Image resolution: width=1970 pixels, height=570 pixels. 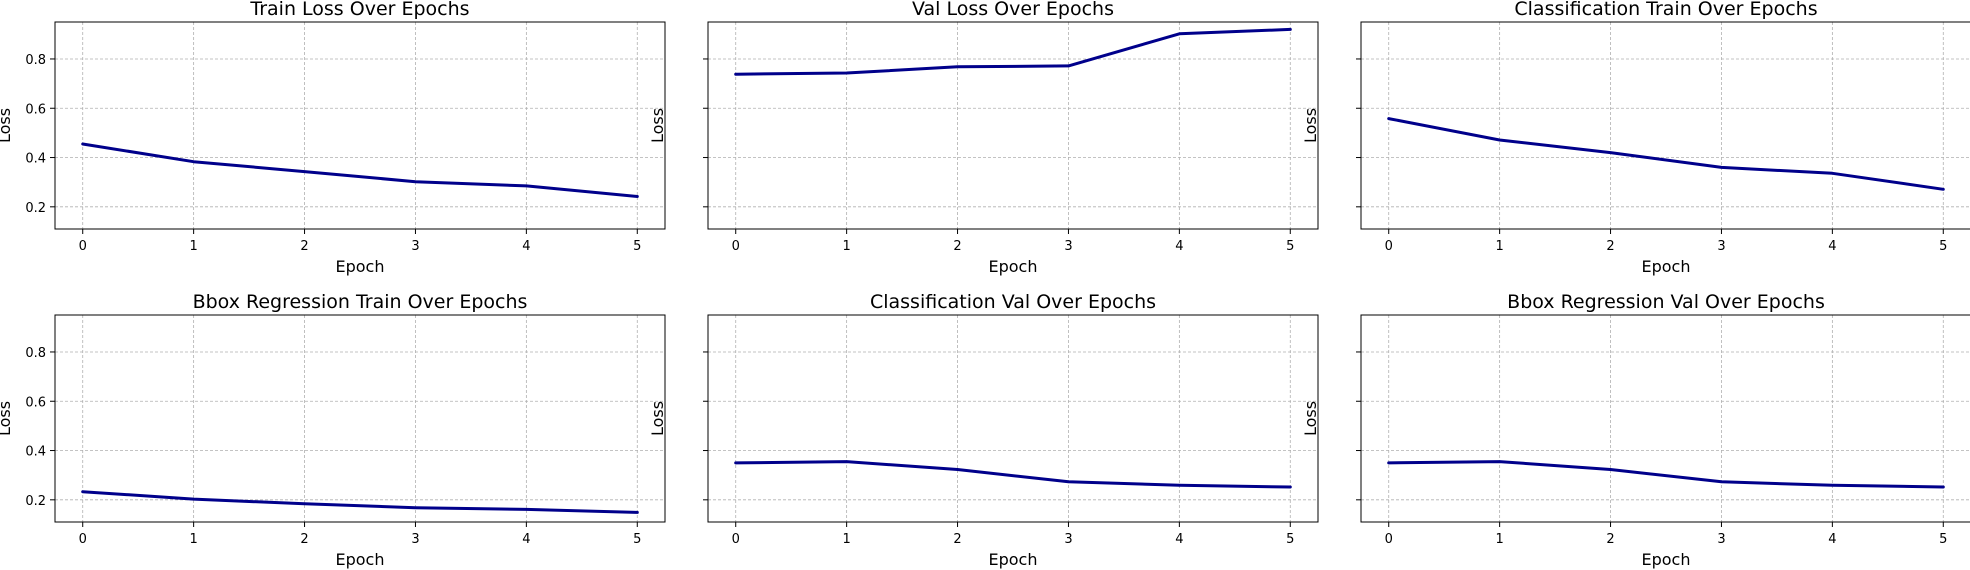 I want to click on chart-title: Classification Train Over Epochs, so click(x=1665, y=10).